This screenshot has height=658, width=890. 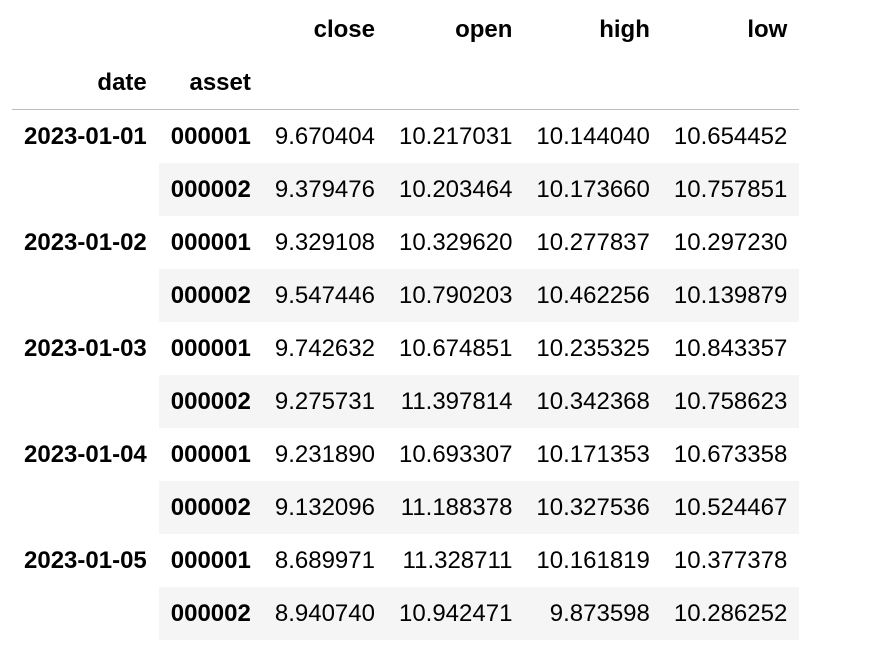 I want to click on index-name-date: date, so click(x=85, y=83).